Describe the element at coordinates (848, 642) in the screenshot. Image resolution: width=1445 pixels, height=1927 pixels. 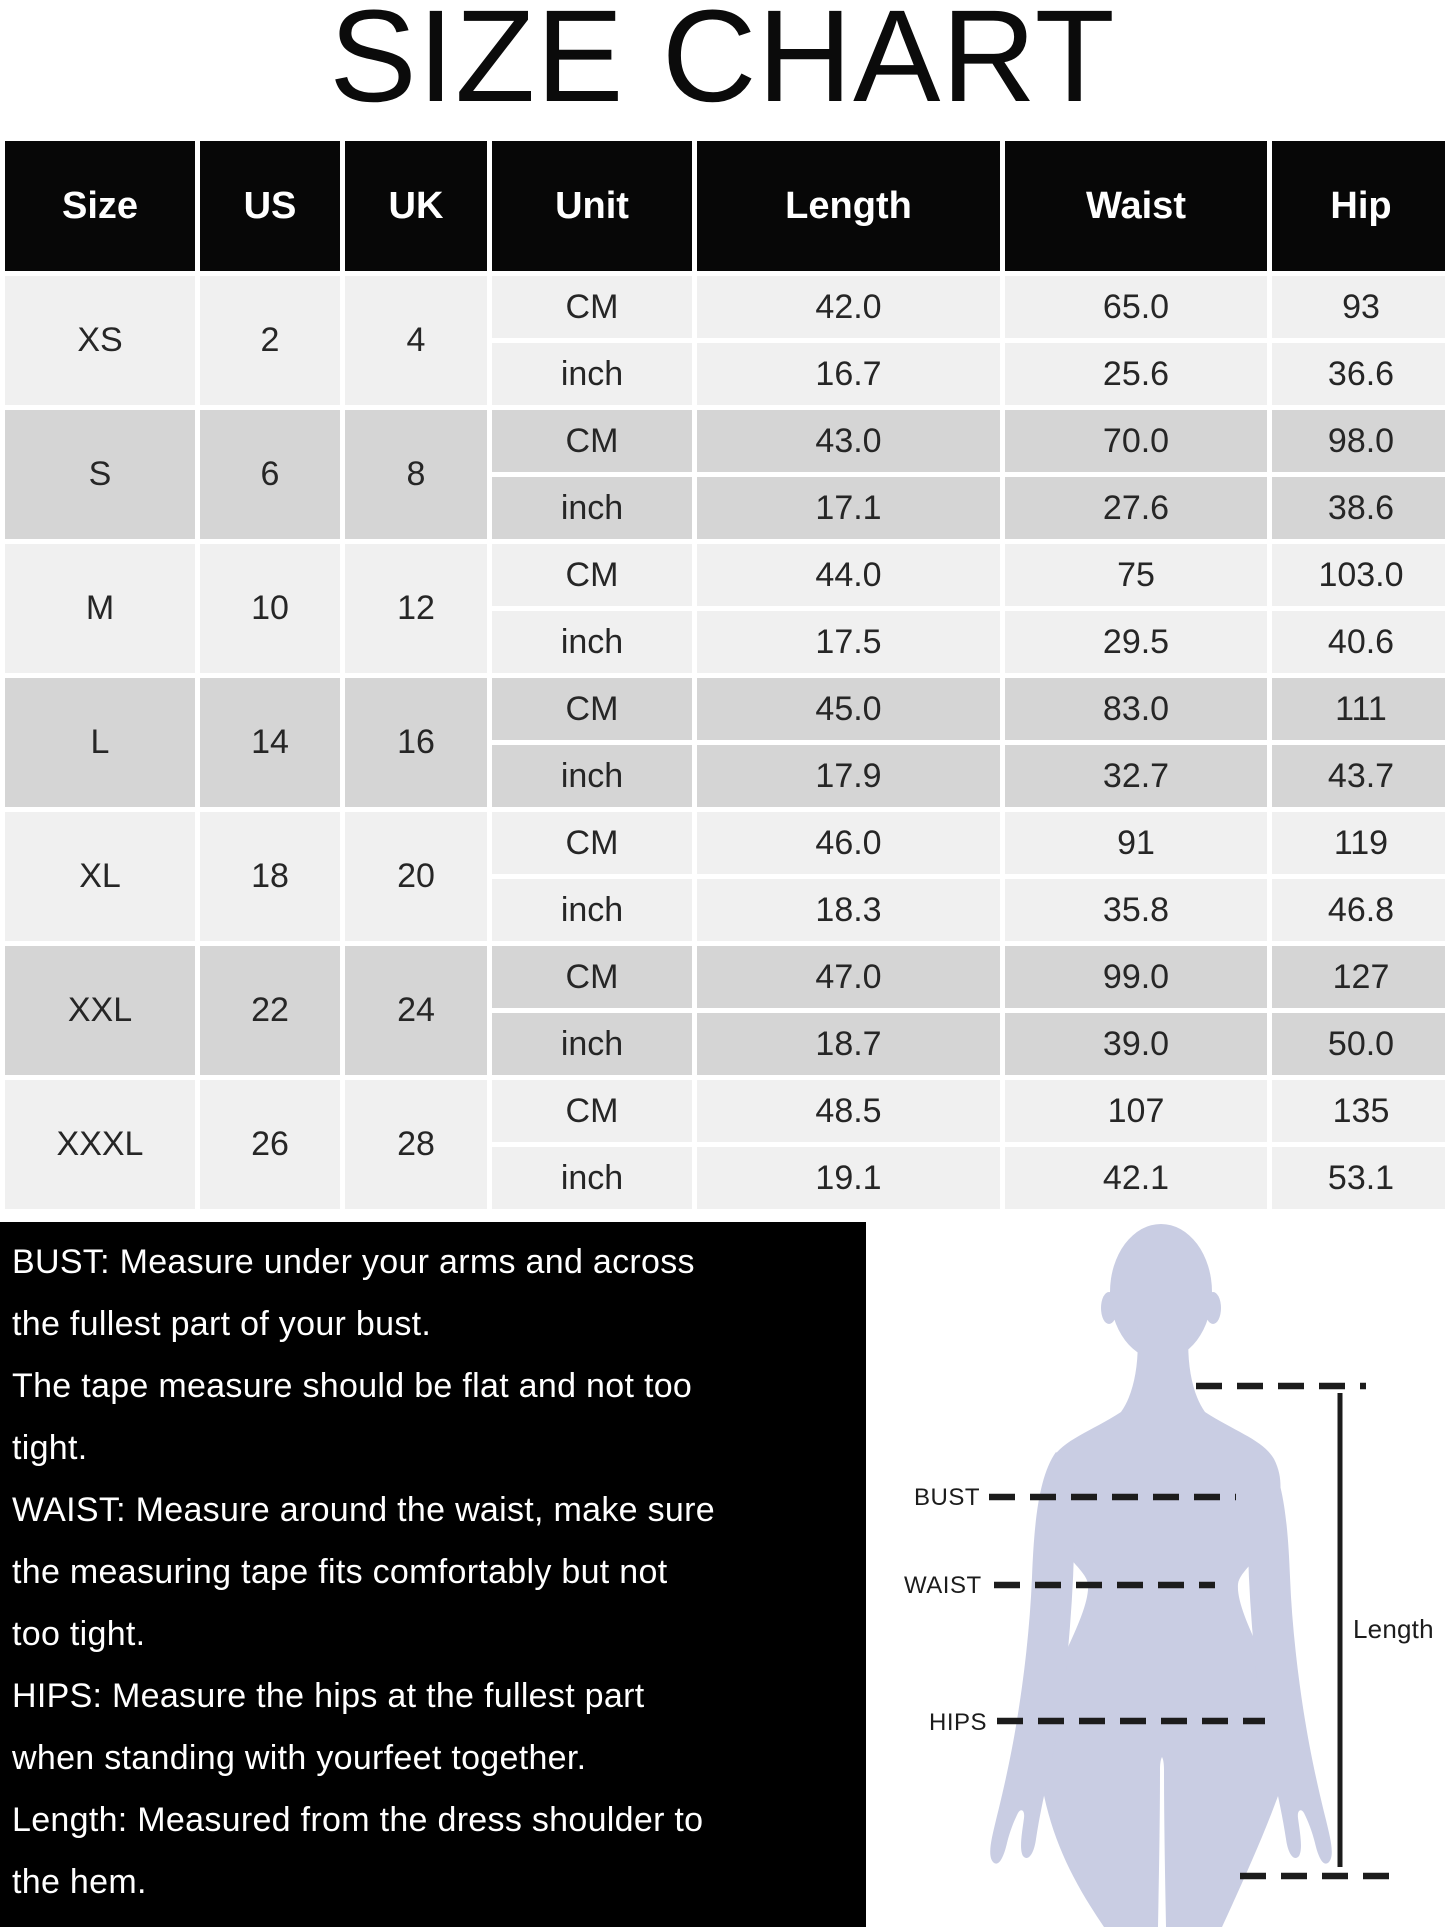
I see `length-cell: 17.5` at that location.